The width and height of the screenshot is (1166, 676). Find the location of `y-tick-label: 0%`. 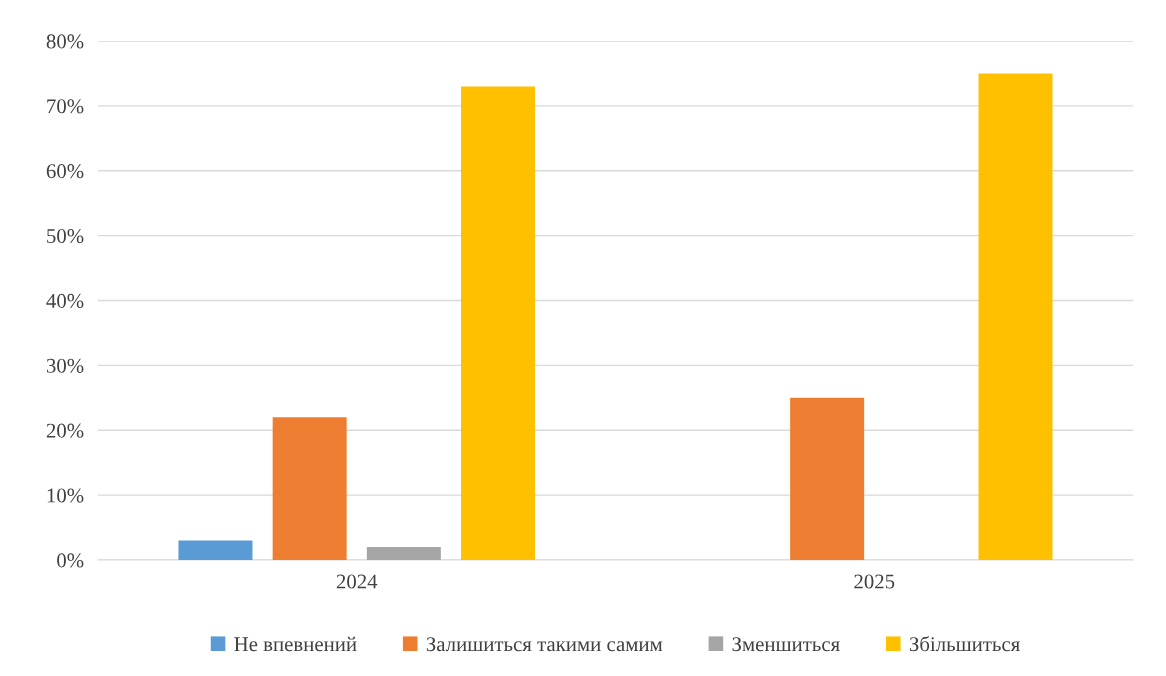

y-tick-label: 0% is located at coordinates (70, 560).